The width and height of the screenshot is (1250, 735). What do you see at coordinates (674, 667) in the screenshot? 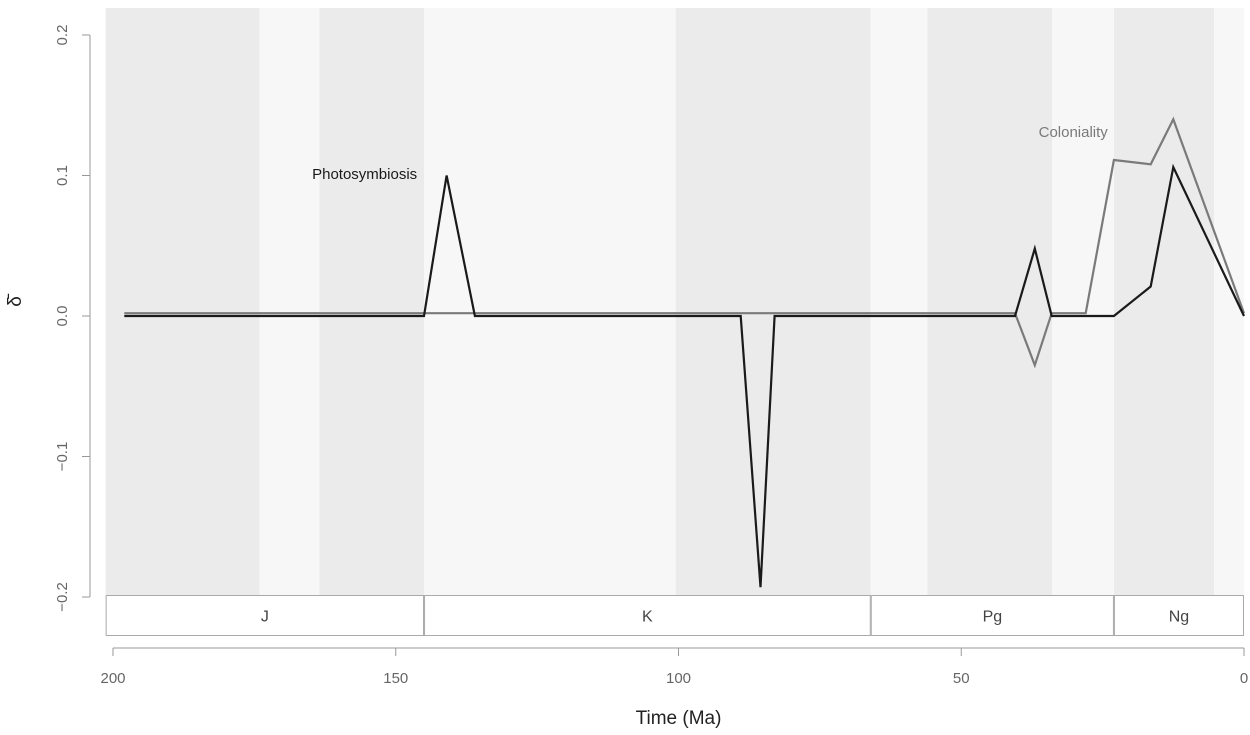
I see `x-axis: 200 150 100 50 0` at bounding box center [674, 667].